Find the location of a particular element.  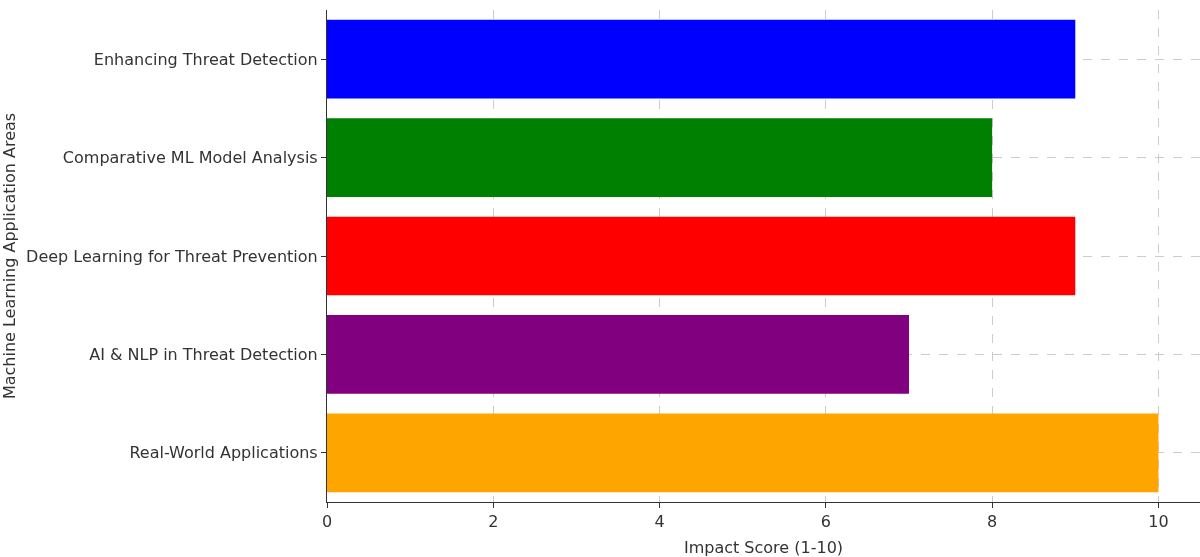

y-tick-label: Real-World Applications is located at coordinates (223, 453).